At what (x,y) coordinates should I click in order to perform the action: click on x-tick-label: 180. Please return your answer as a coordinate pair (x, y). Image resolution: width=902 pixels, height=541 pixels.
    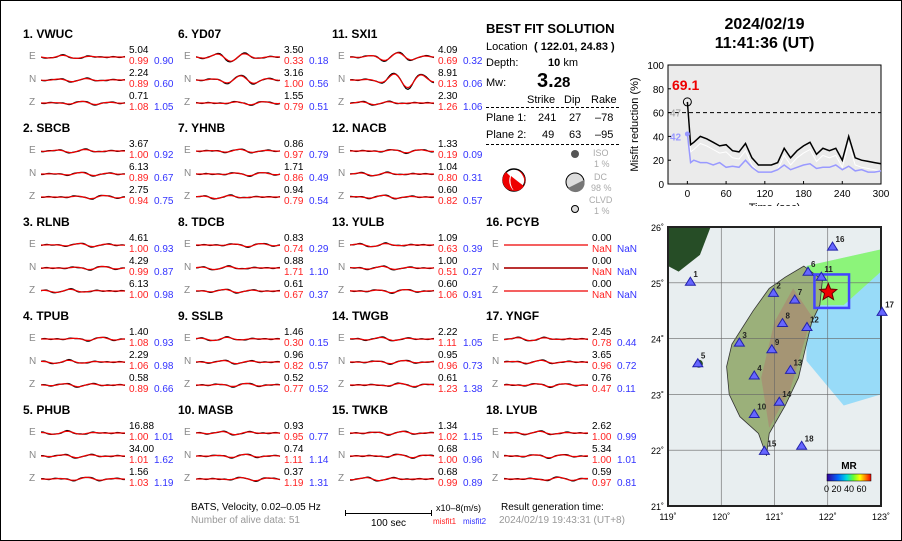
    Looking at the image, I should click on (803, 194).